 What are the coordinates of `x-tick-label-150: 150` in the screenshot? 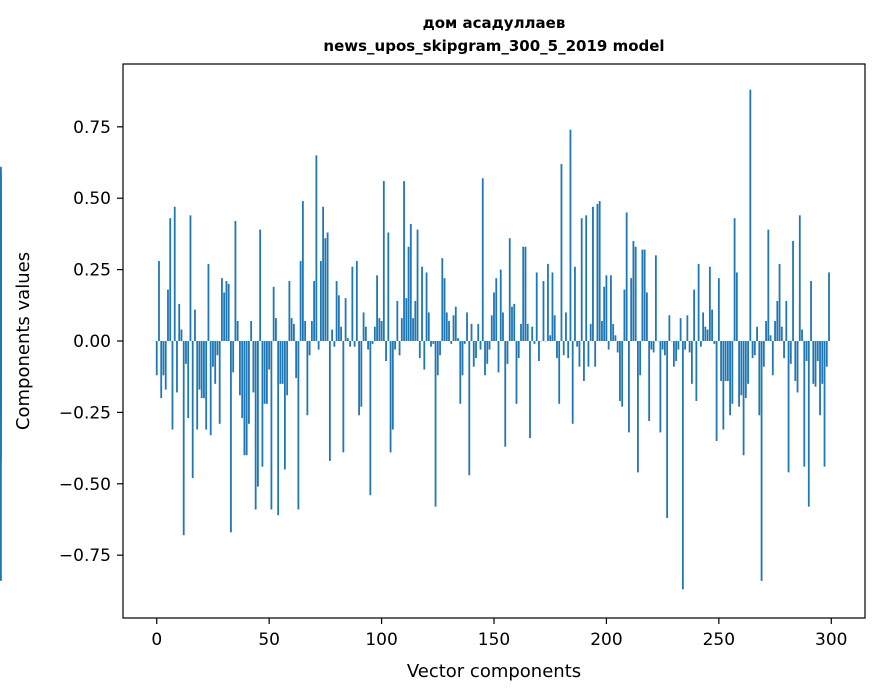 It's located at (494, 640).